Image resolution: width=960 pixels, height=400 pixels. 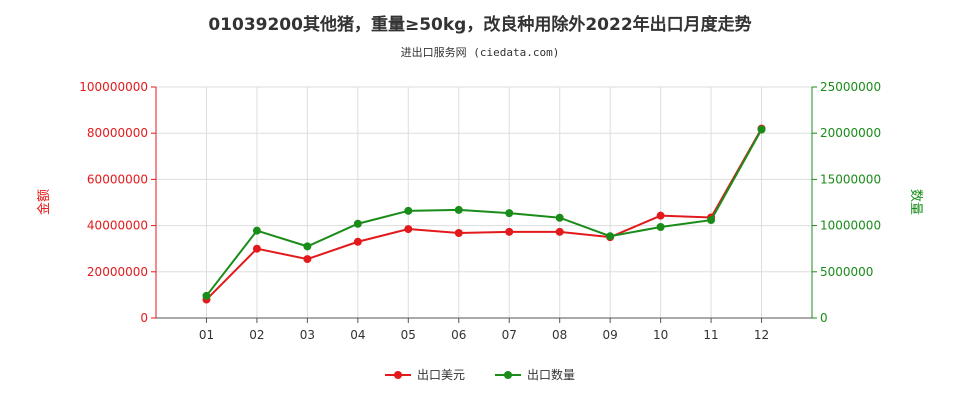 I want to click on right-axis-tick-label: 25000000, so click(x=850, y=87).